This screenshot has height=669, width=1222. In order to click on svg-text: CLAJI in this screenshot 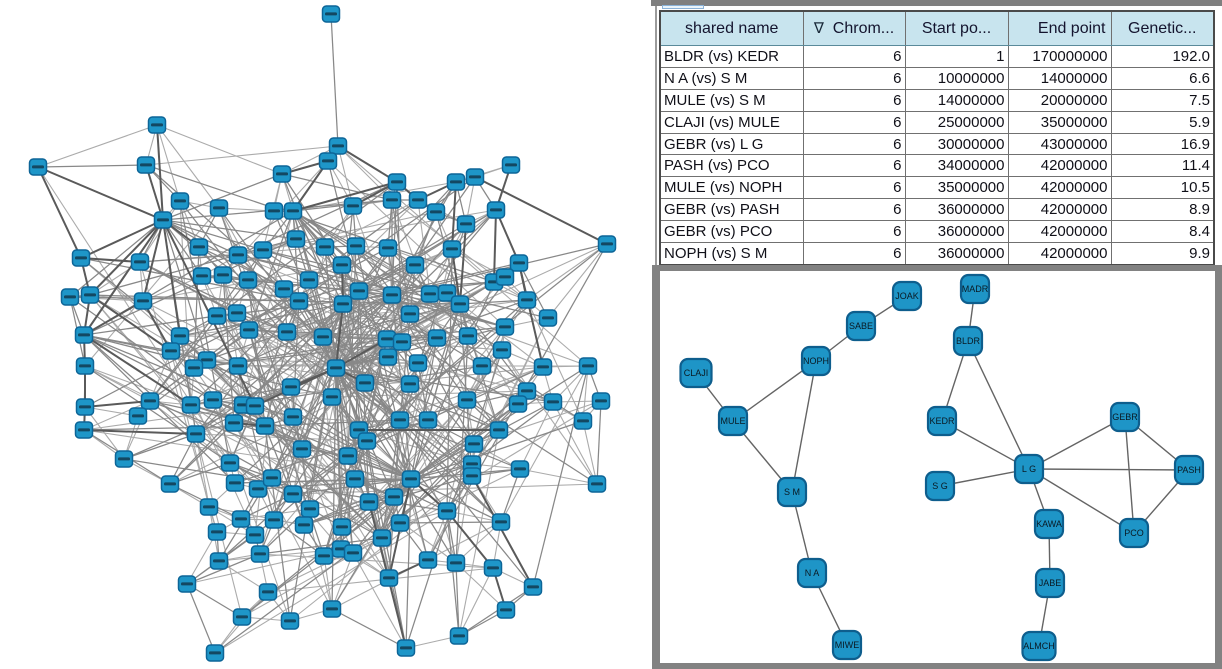, I will do `click(696, 373)`.